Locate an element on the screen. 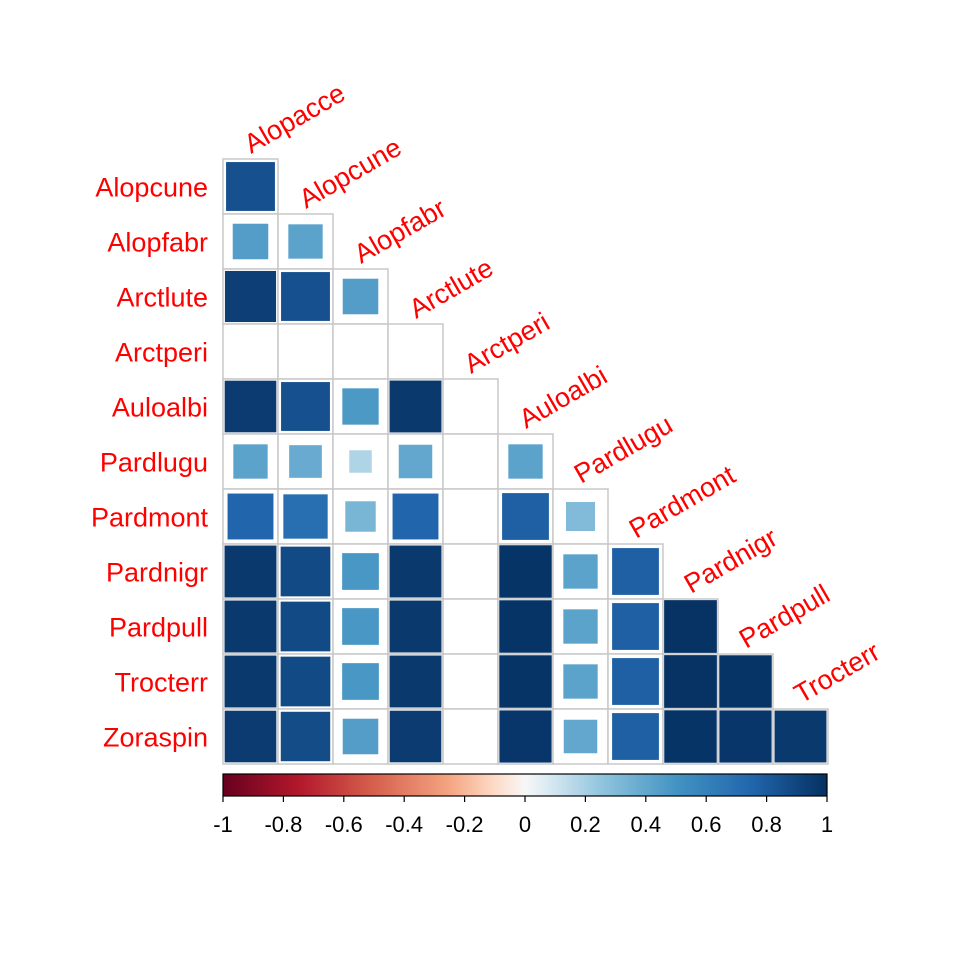 This screenshot has height=960, width=960. colorbar: -1 -0.8 -0.6 -0.4 -0.2 0 0.2 0.4 0.6 0.8 1 is located at coordinates (523, 805).